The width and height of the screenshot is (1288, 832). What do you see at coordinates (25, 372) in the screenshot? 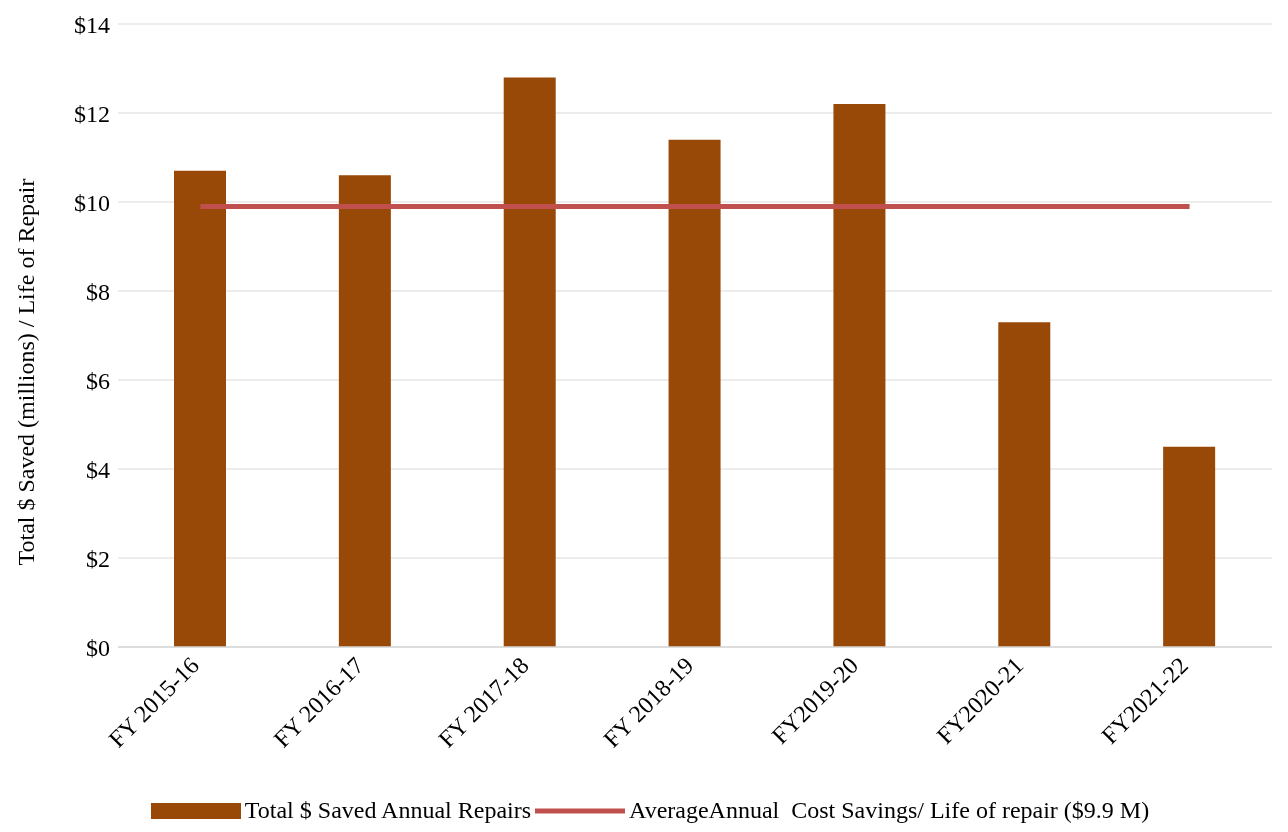
I see `y-axis-title: Total $ Saved (millions) / Life of Repair` at bounding box center [25, 372].